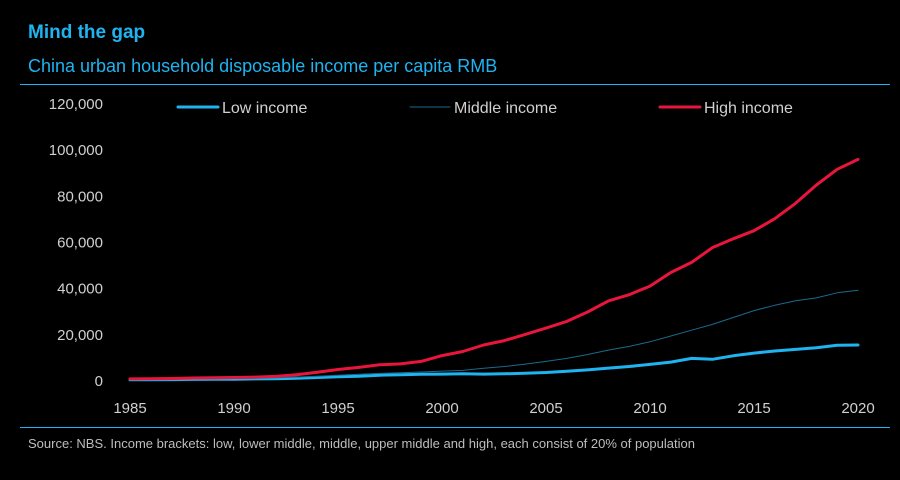  I want to click on y-tick-label: 60,000, so click(80, 243).